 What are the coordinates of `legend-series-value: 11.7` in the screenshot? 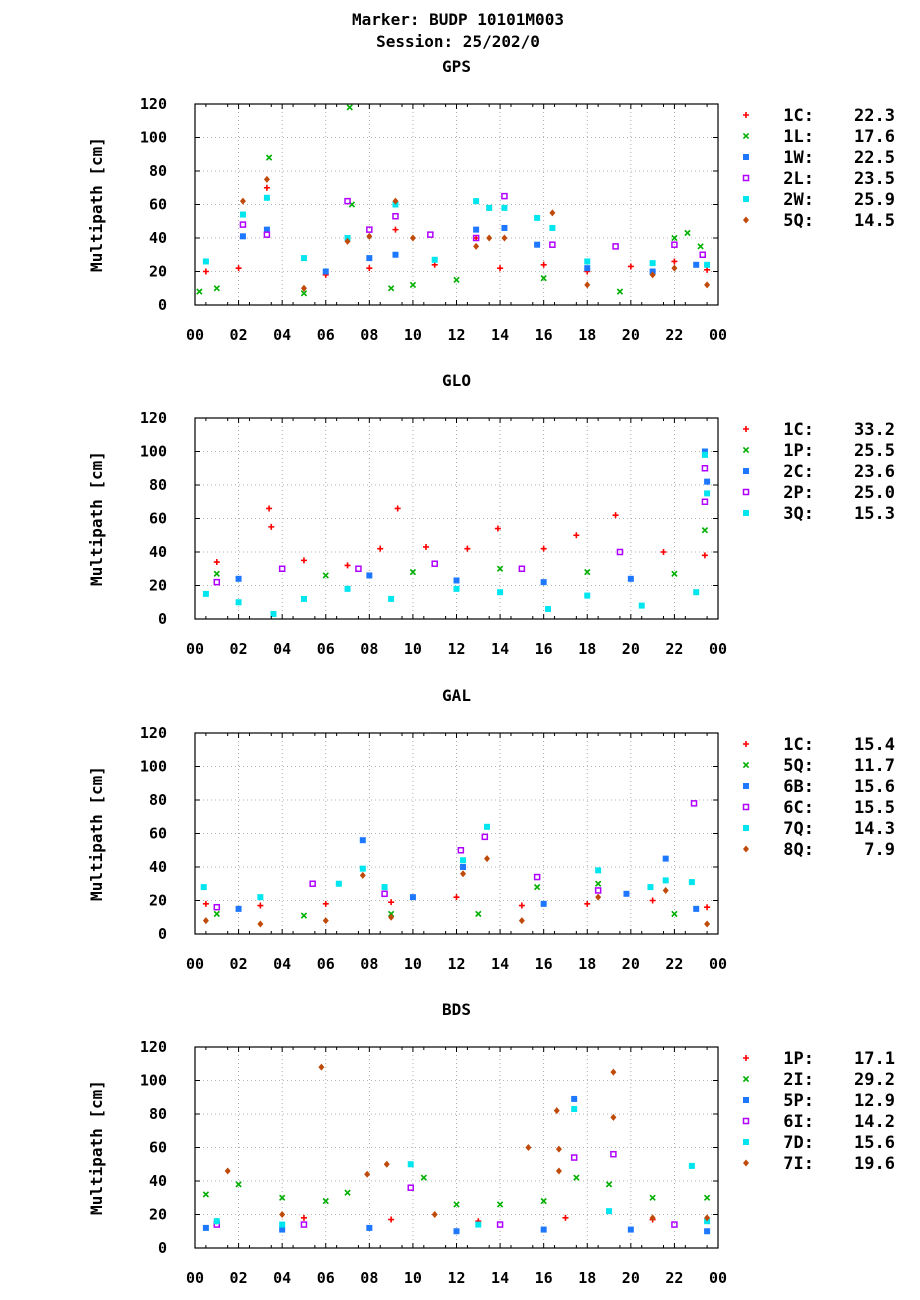 It's located at (874, 766).